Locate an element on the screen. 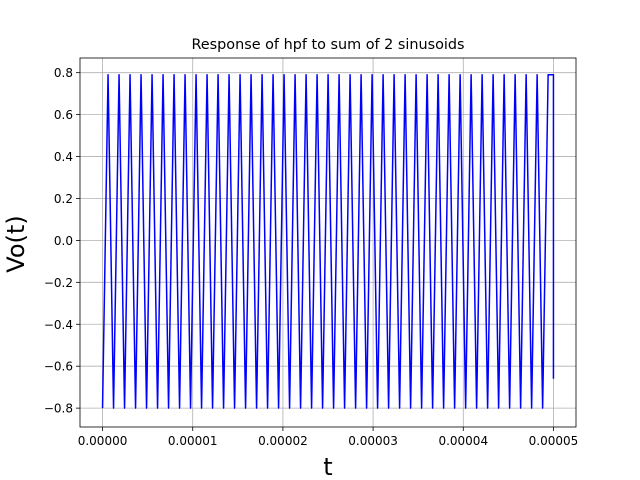 Image resolution: width=640 pixels, height=480 pixels. y-tick-label: 0.4 is located at coordinates (63, 157).